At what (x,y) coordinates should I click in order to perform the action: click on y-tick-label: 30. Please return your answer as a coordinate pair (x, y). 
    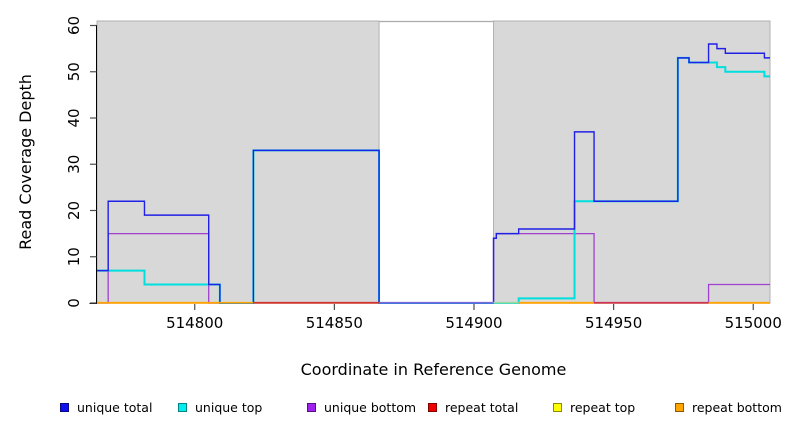
    Looking at the image, I should click on (74, 164).